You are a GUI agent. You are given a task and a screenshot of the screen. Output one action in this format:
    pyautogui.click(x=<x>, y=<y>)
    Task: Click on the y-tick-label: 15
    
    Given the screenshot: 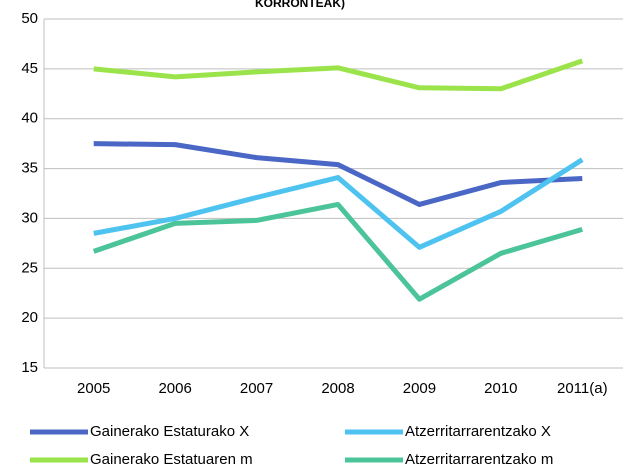 What is the action you would take?
    pyautogui.click(x=29, y=367)
    